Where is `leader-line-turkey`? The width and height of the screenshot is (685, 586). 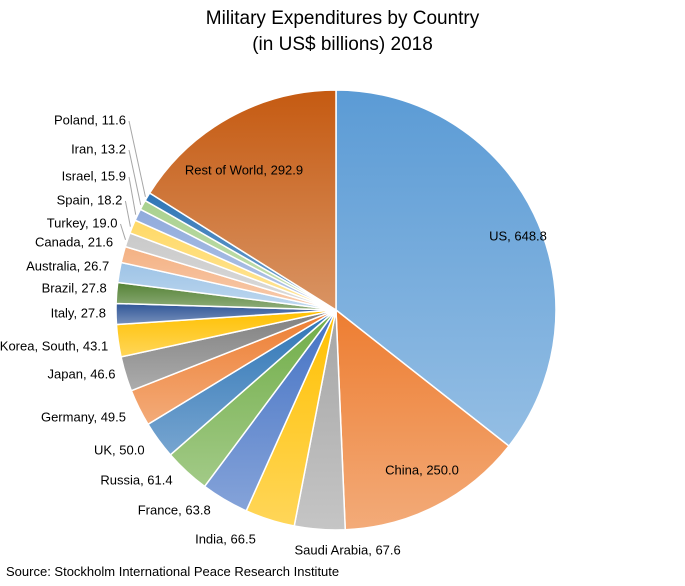 leader-line-turkey is located at coordinates (123, 231).